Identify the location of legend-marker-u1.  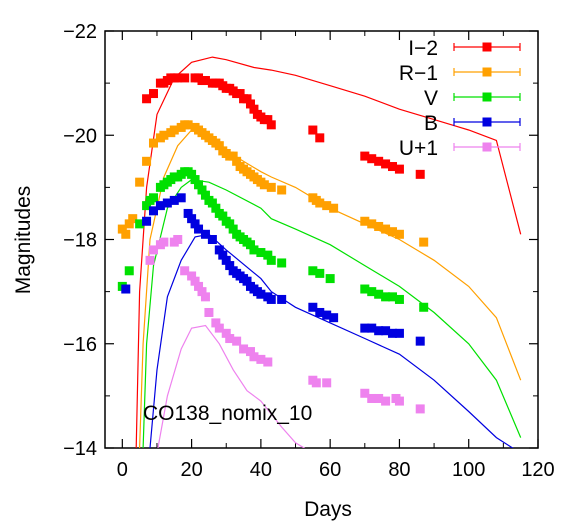
(487, 147).